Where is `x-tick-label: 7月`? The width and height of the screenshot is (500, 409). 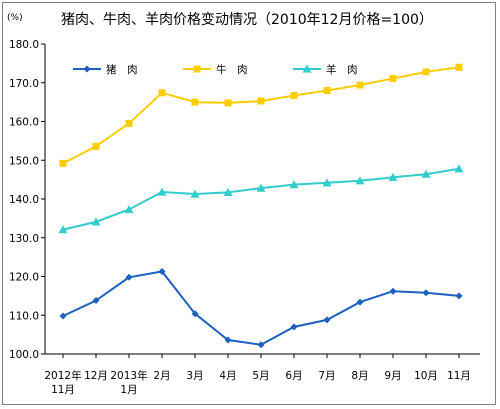
x-tick-label: 7月 is located at coordinates (326, 376).